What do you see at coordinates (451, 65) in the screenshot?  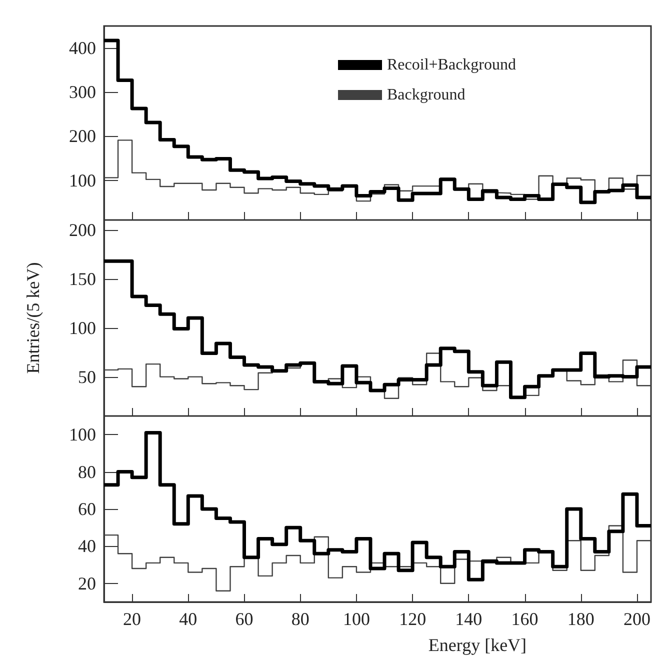 I see `legend-label: Recoil+Background` at bounding box center [451, 65].